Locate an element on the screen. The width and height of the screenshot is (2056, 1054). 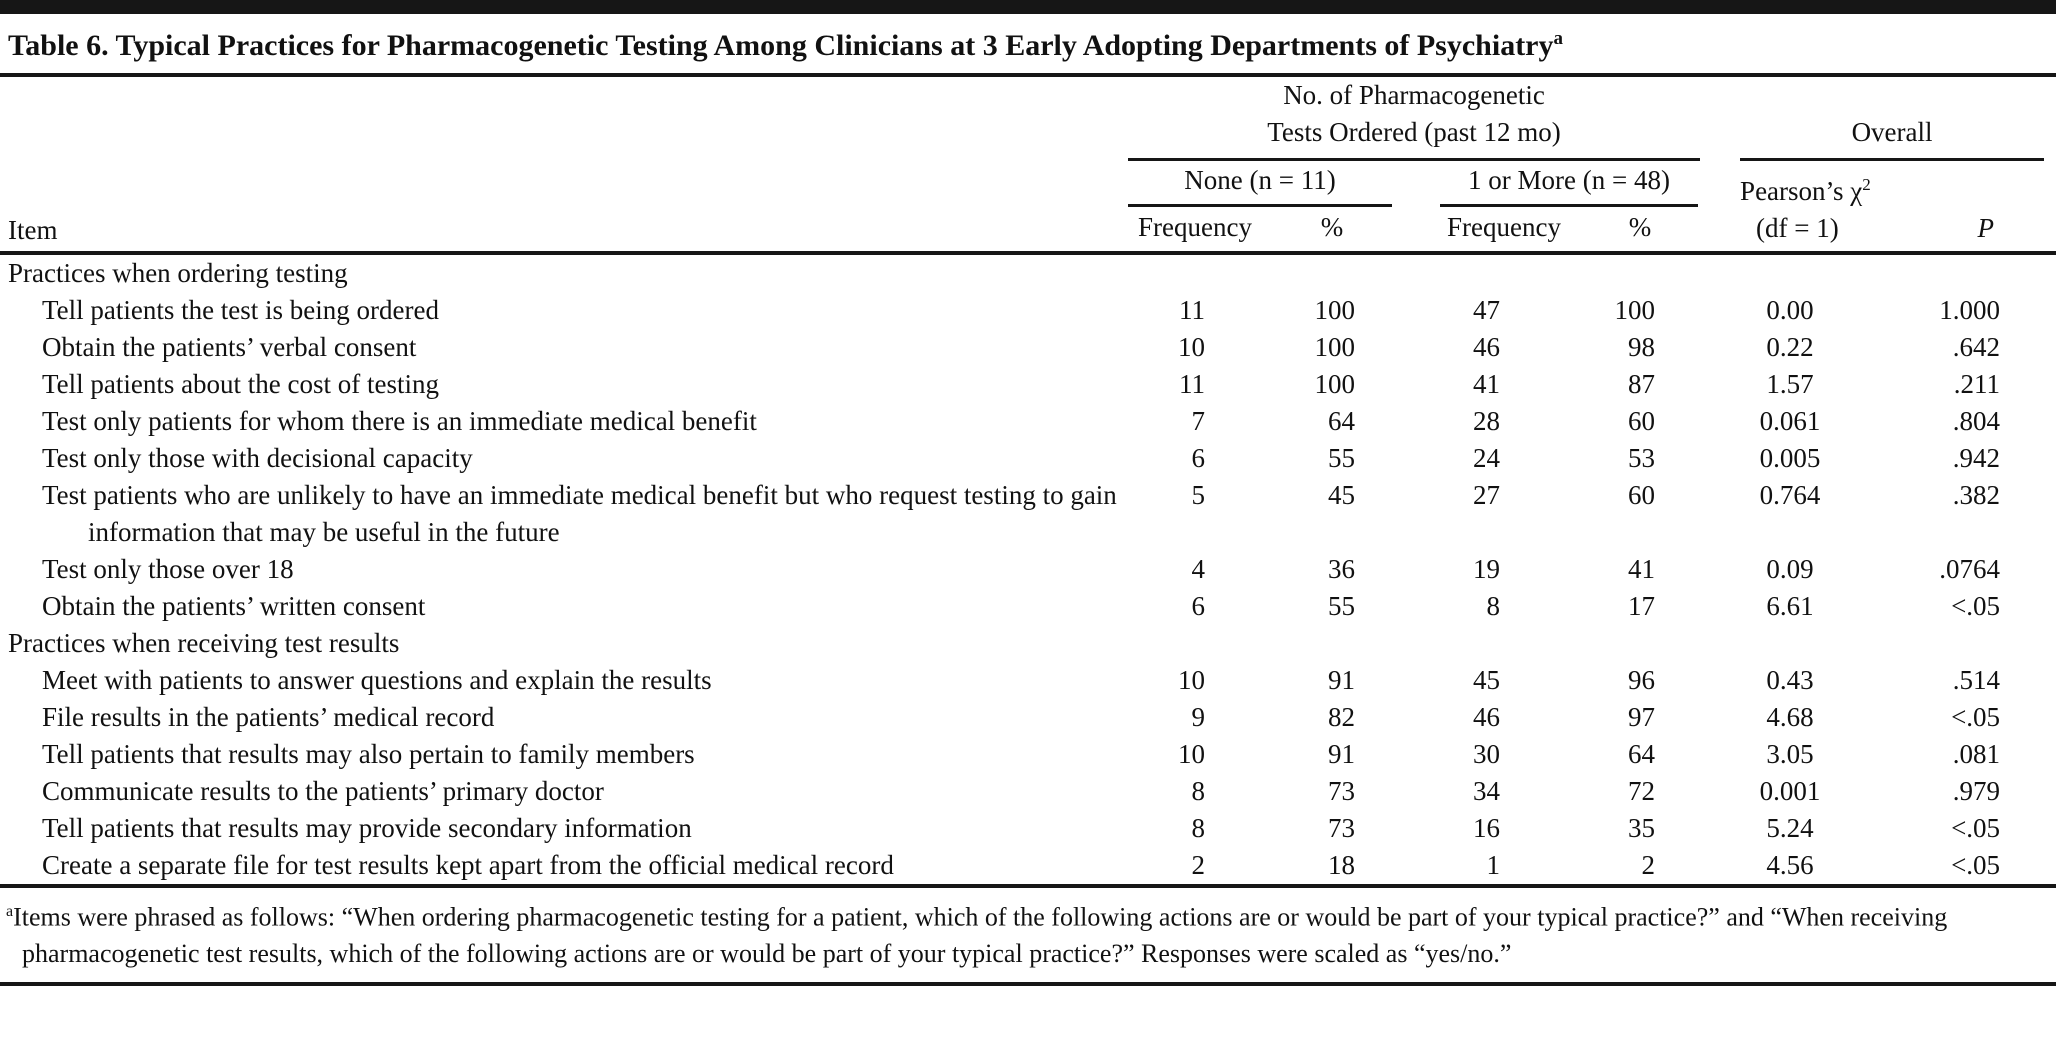
section-label: Practices when receiving test results is located at coordinates (204, 643).